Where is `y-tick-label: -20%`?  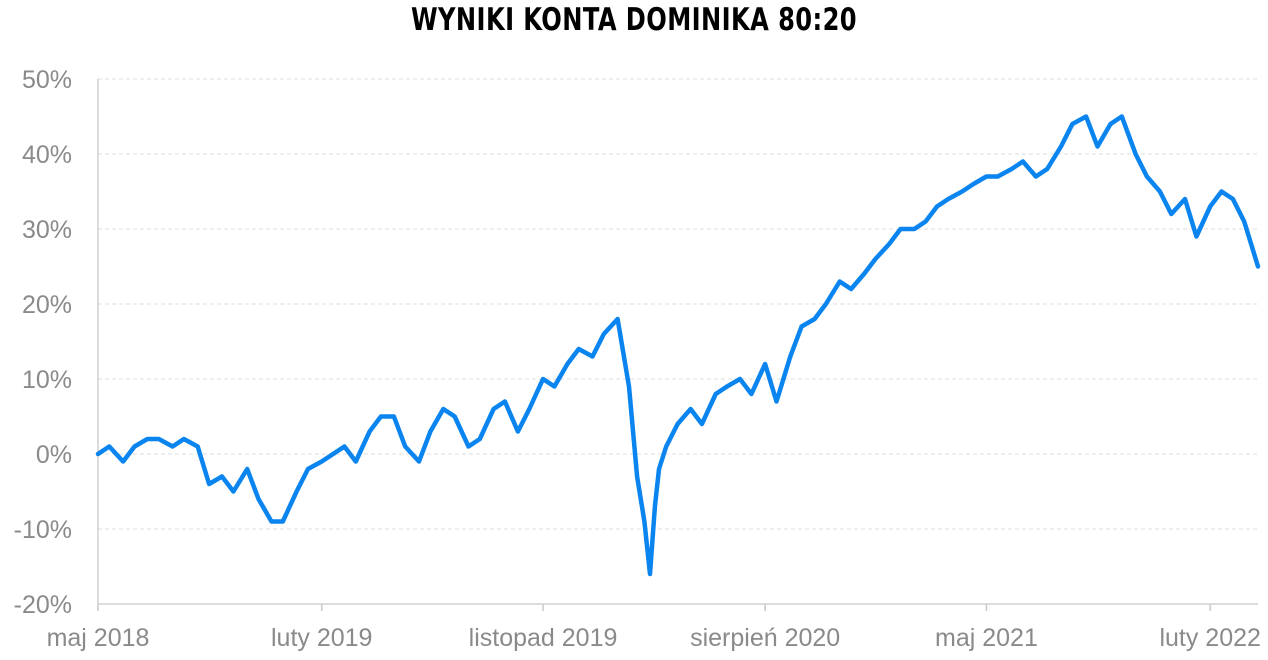 y-tick-label: -20% is located at coordinates (43, 605).